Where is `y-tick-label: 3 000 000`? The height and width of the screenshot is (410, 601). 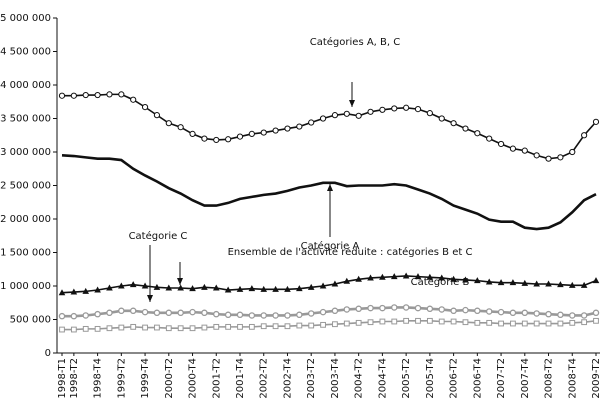
y-tick-label: 3 000 000 is located at coordinates (25, 152).